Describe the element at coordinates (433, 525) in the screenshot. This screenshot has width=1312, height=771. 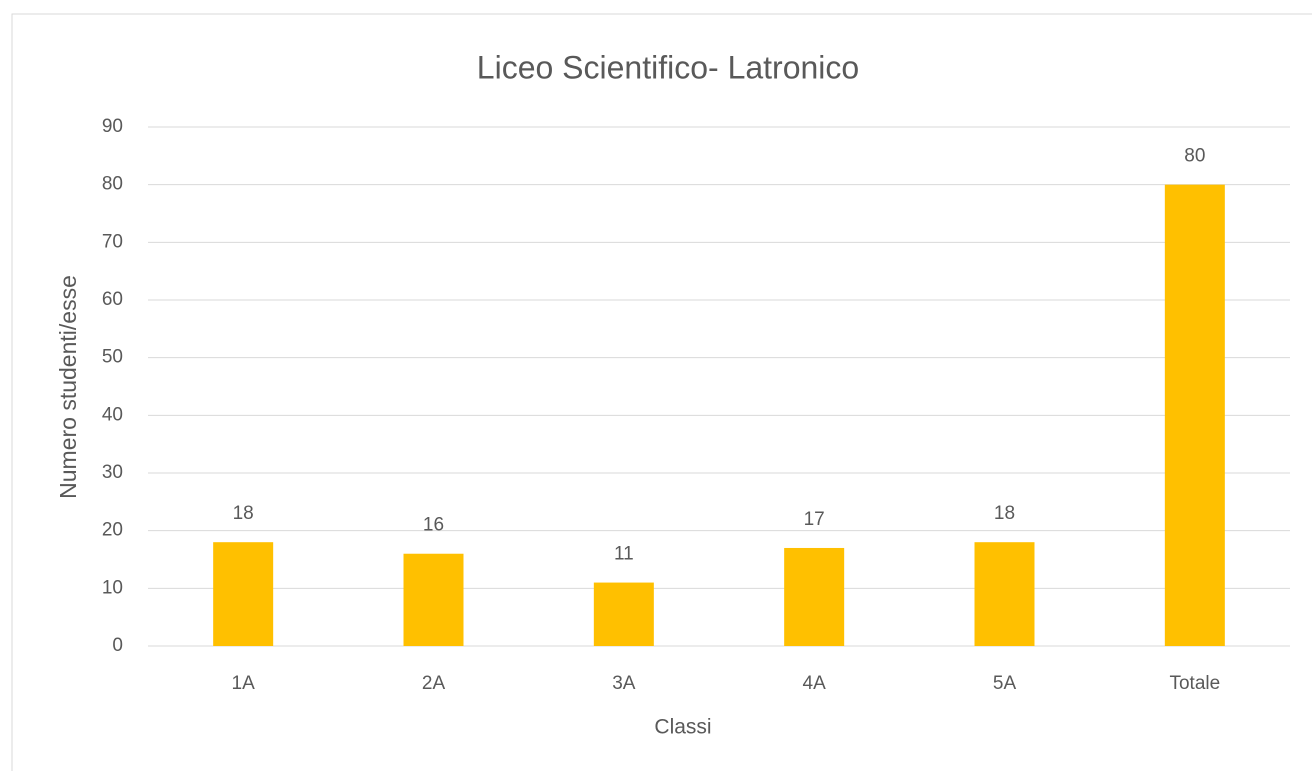
I see `data-label: 16` at that location.